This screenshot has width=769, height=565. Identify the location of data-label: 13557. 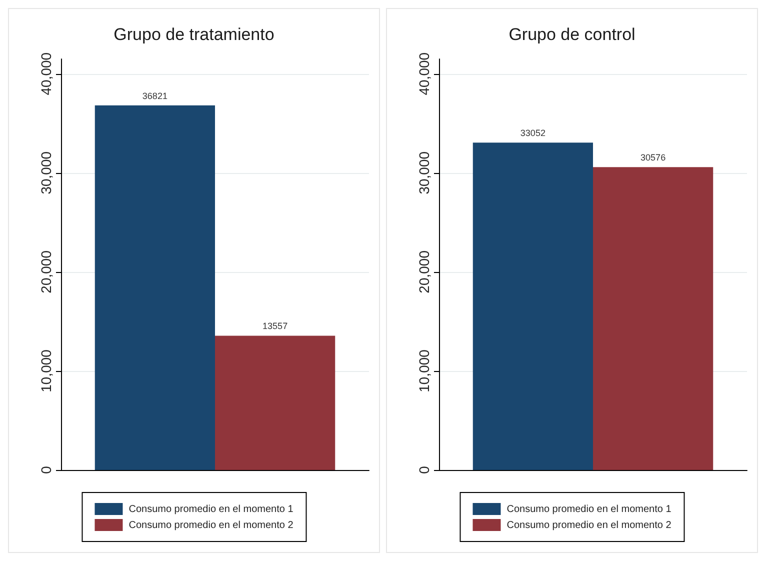
(275, 326).